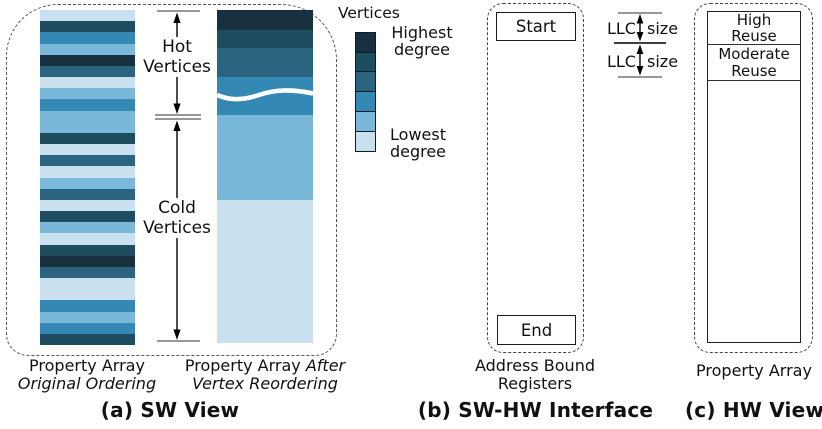 This screenshot has height=429, width=822. I want to click on legend-swatches, so click(365, 91).